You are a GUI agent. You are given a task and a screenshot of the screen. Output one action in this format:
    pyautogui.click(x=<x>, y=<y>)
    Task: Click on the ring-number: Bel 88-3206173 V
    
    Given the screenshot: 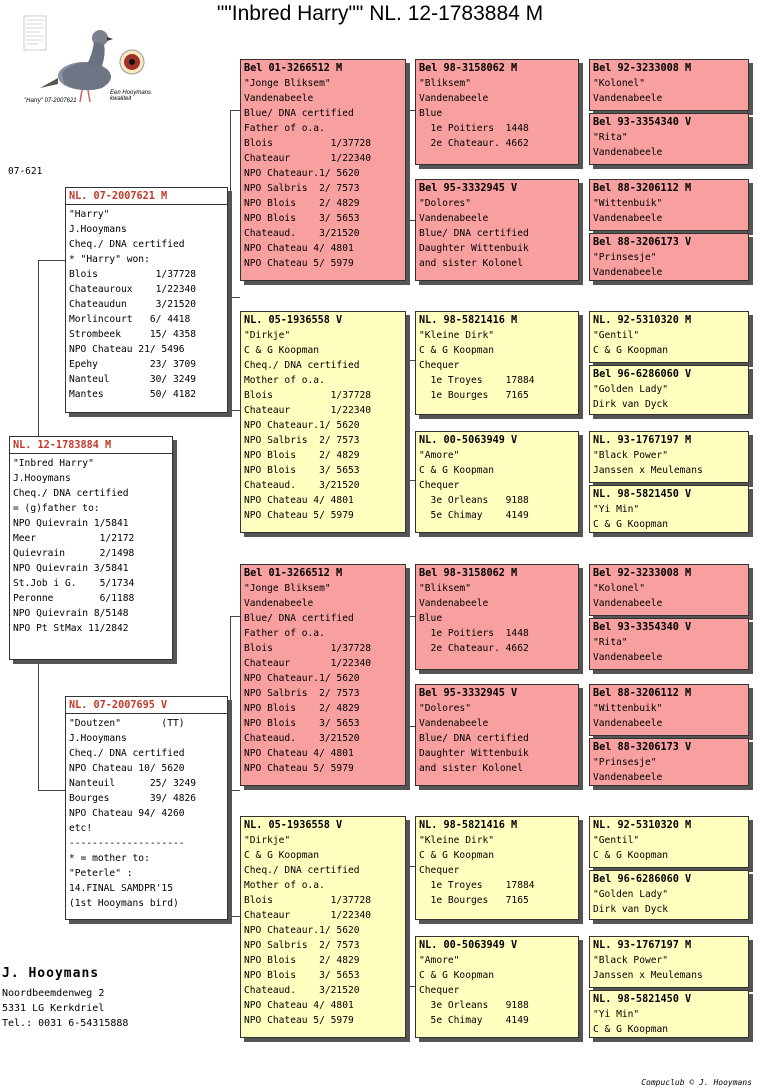 What is the action you would take?
    pyautogui.click(x=642, y=747)
    